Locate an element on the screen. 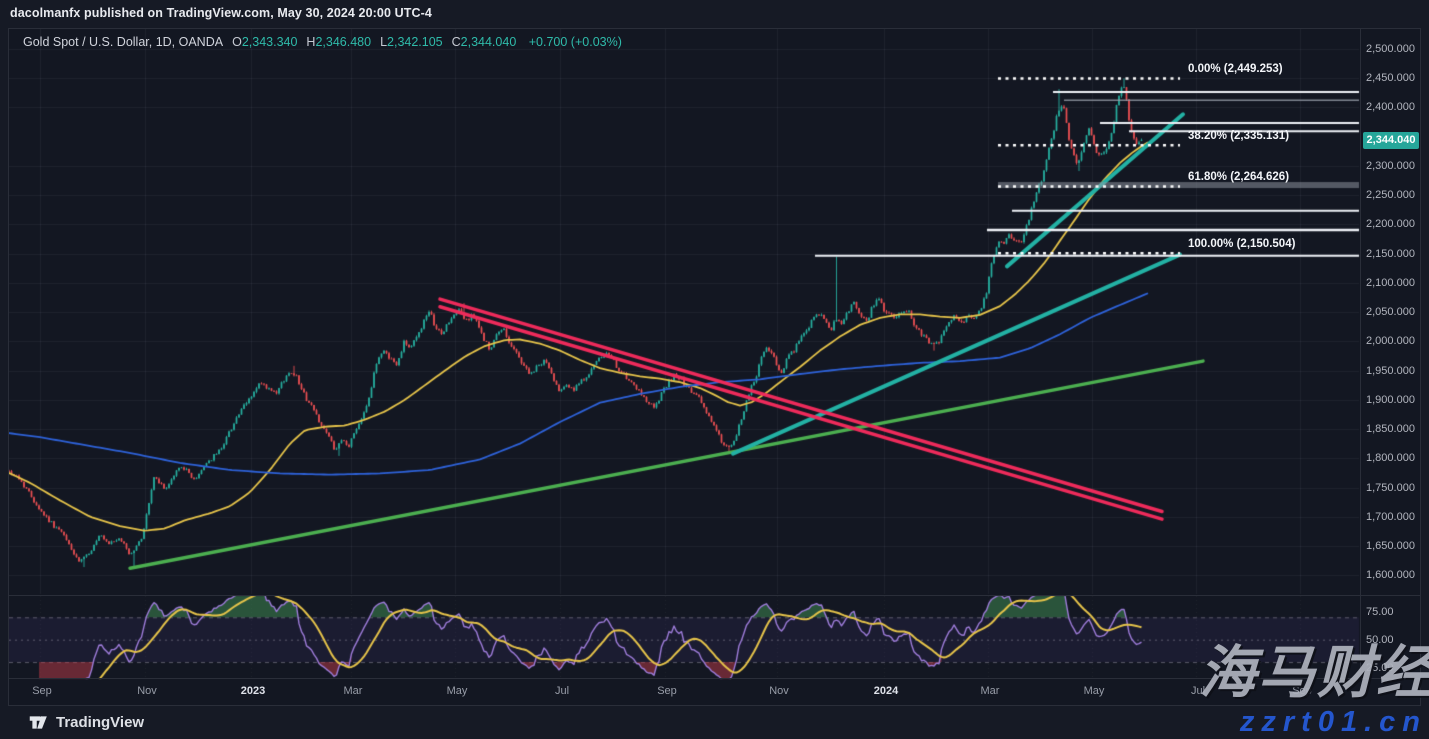 The image size is (1429, 739). tradingview-icon is located at coordinates (38, 722).